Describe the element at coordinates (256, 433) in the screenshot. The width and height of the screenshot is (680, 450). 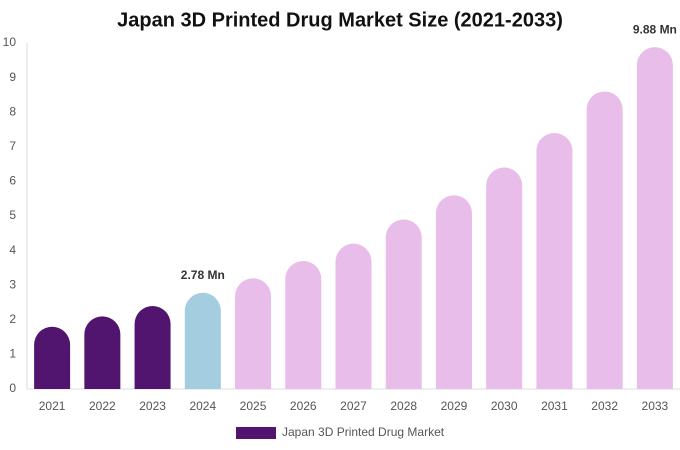
I see `legend-swatch` at that location.